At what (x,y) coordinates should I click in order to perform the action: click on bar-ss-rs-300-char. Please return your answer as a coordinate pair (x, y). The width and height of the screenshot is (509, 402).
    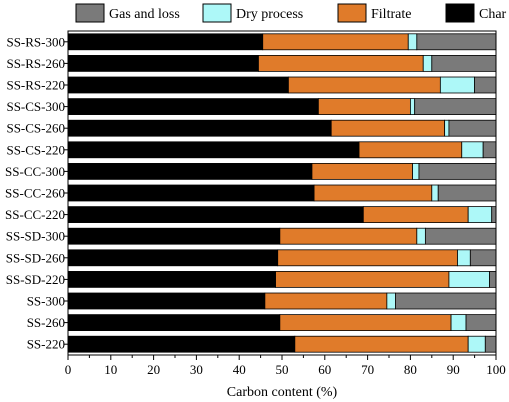
    Looking at the image, I should click on (165, 42).